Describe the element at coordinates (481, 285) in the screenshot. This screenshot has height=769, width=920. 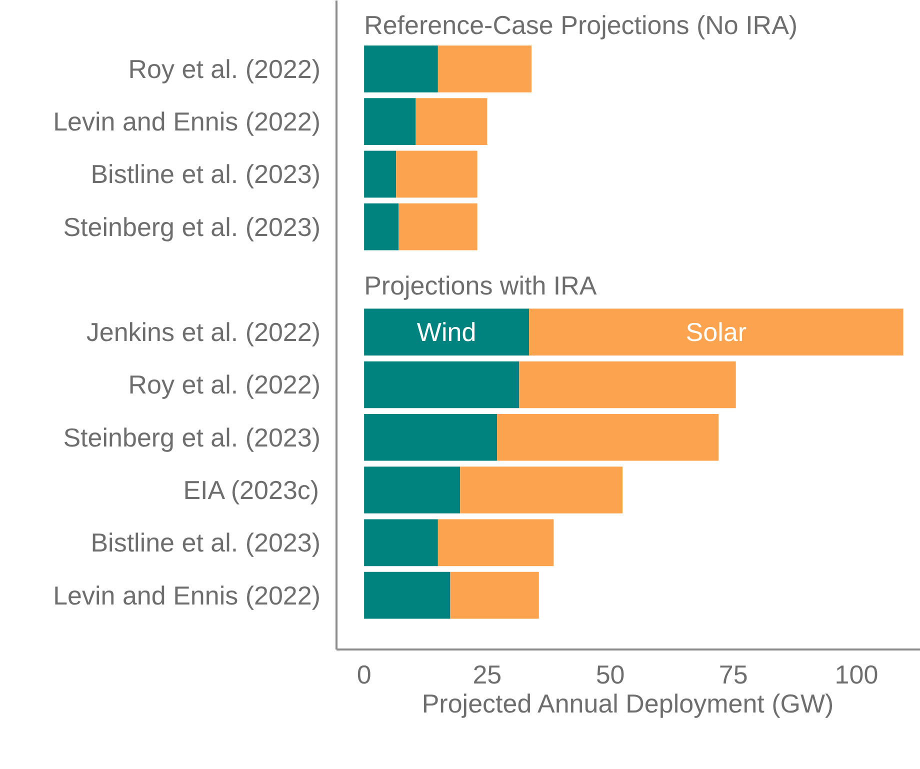
I see `annotation: Projections with IRA` at that location.